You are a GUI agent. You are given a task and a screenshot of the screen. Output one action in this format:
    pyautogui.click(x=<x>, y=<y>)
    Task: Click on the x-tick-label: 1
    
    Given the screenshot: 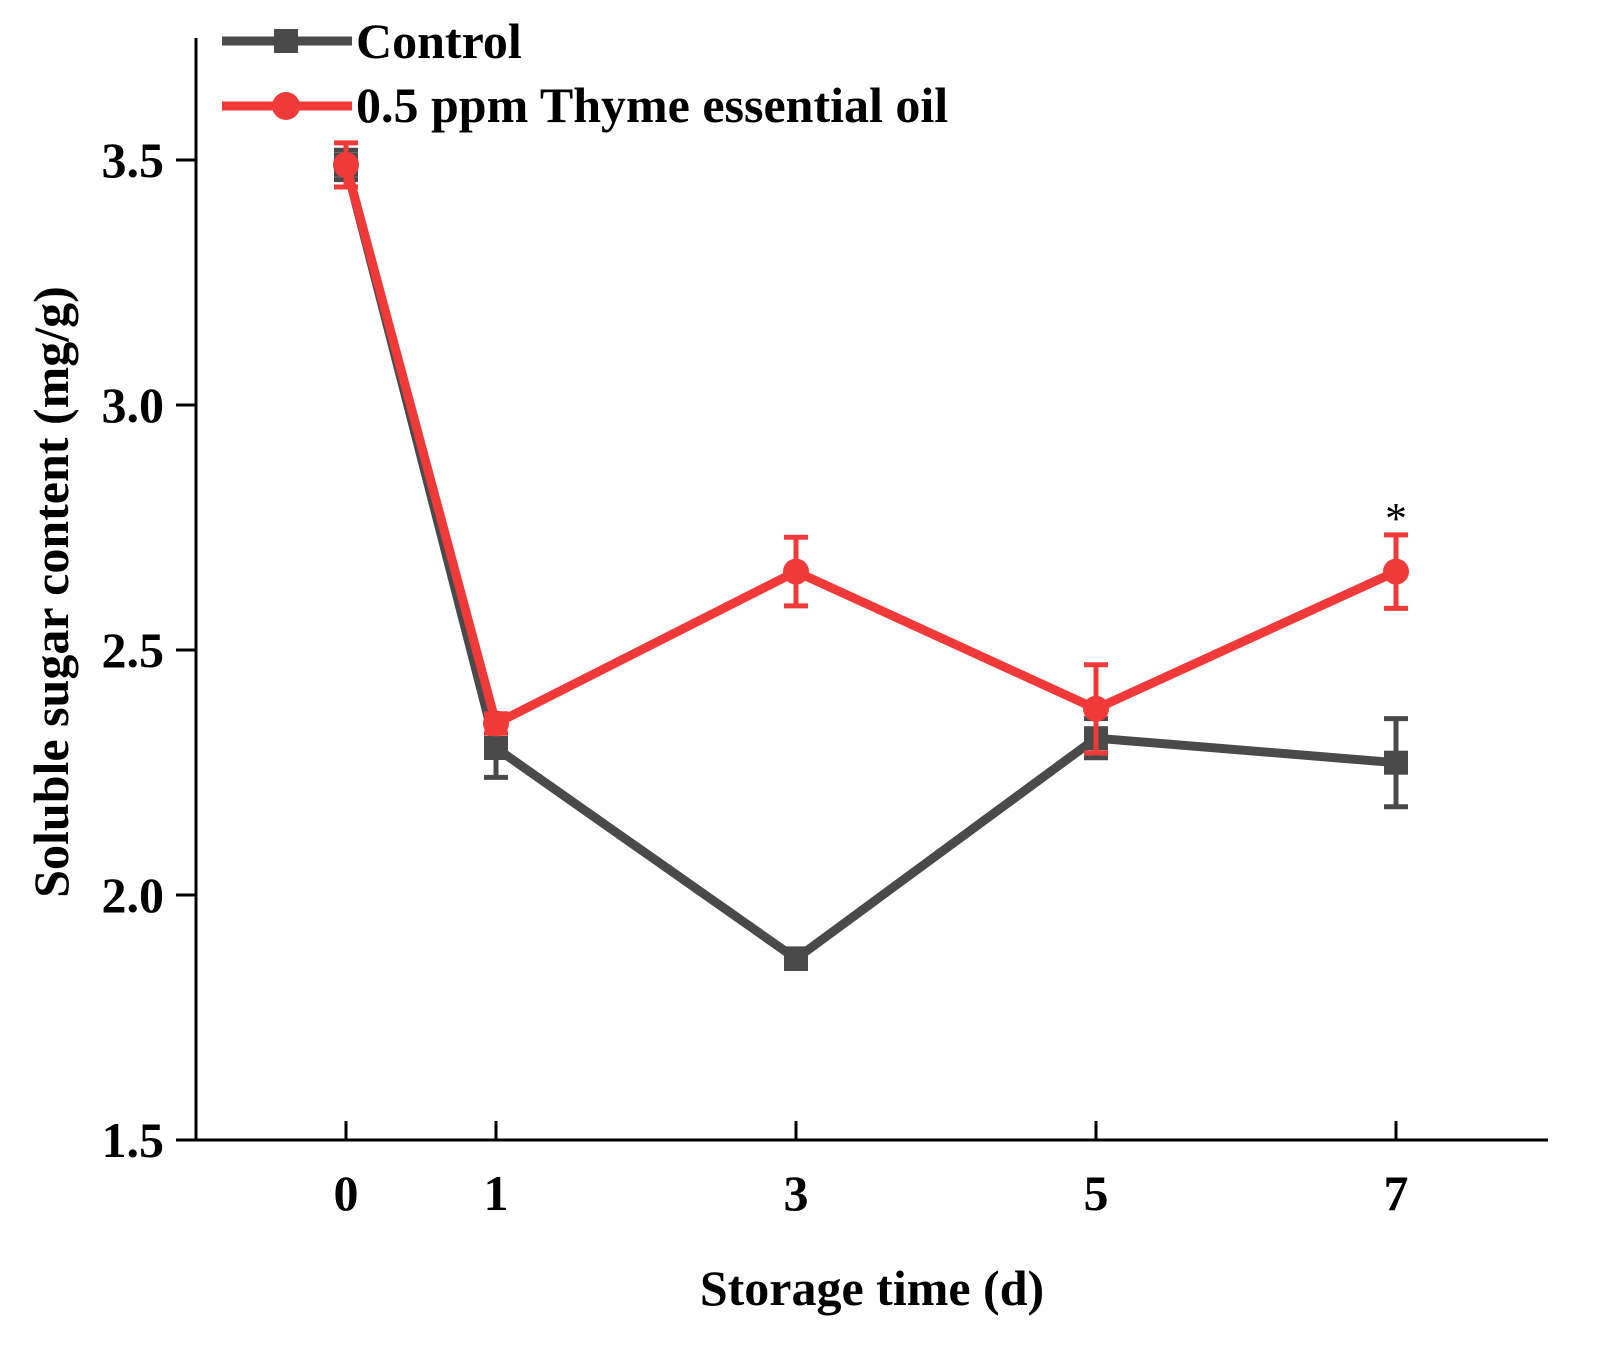 What is the action you would take?
    pyautogui.click(x=496, y=1193)
    